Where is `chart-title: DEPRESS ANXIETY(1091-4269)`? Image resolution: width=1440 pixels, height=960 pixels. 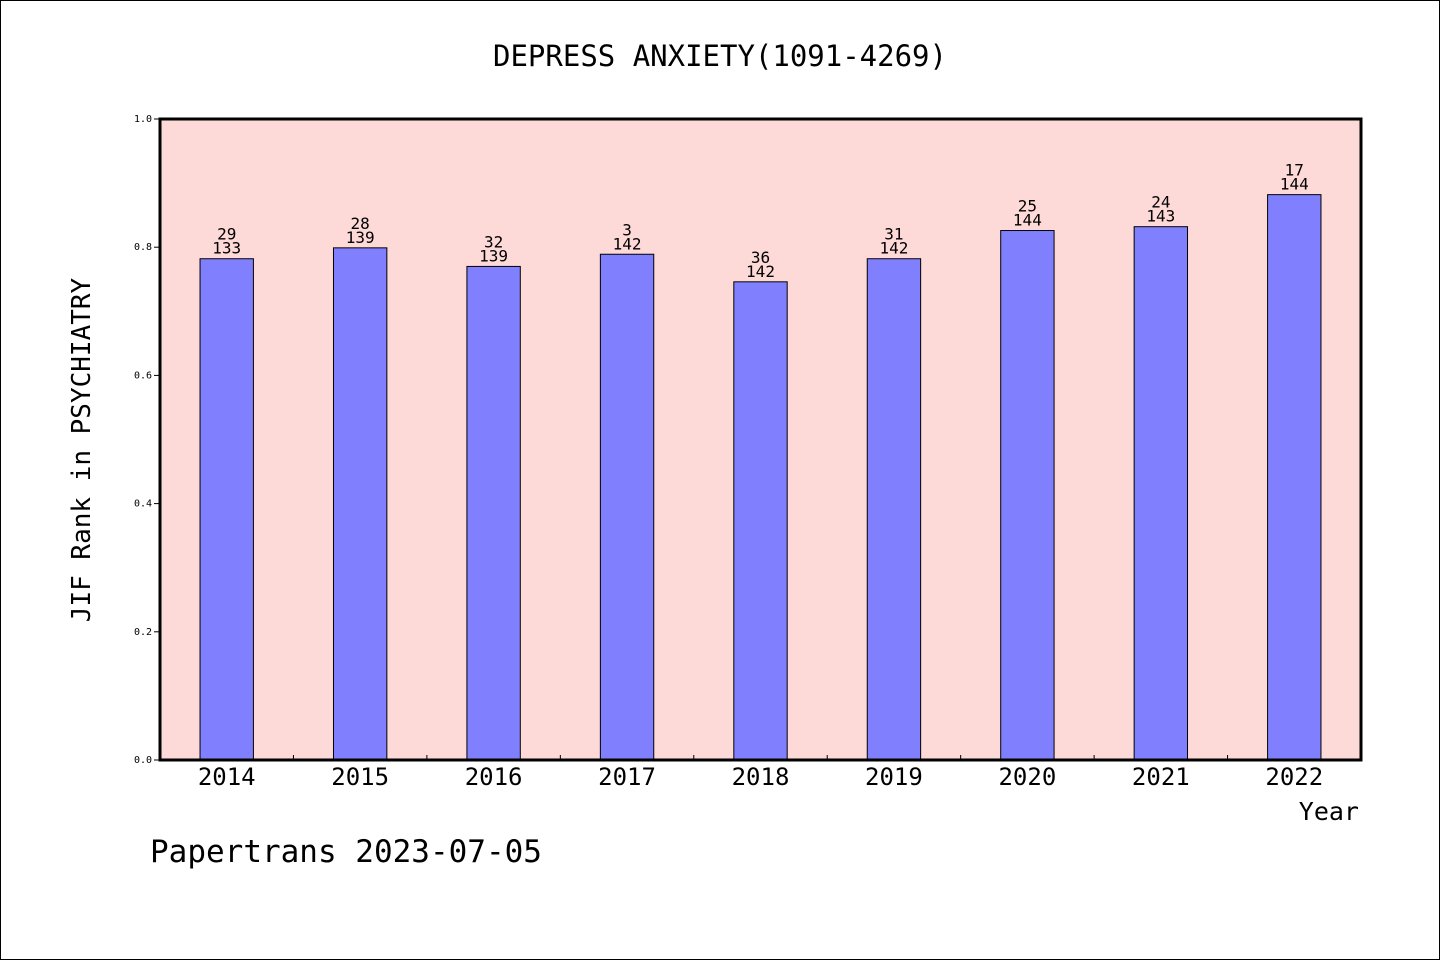
chart-title: DEPRESS ANXIETY(1091-4269) is located at coordinates (720, 56).